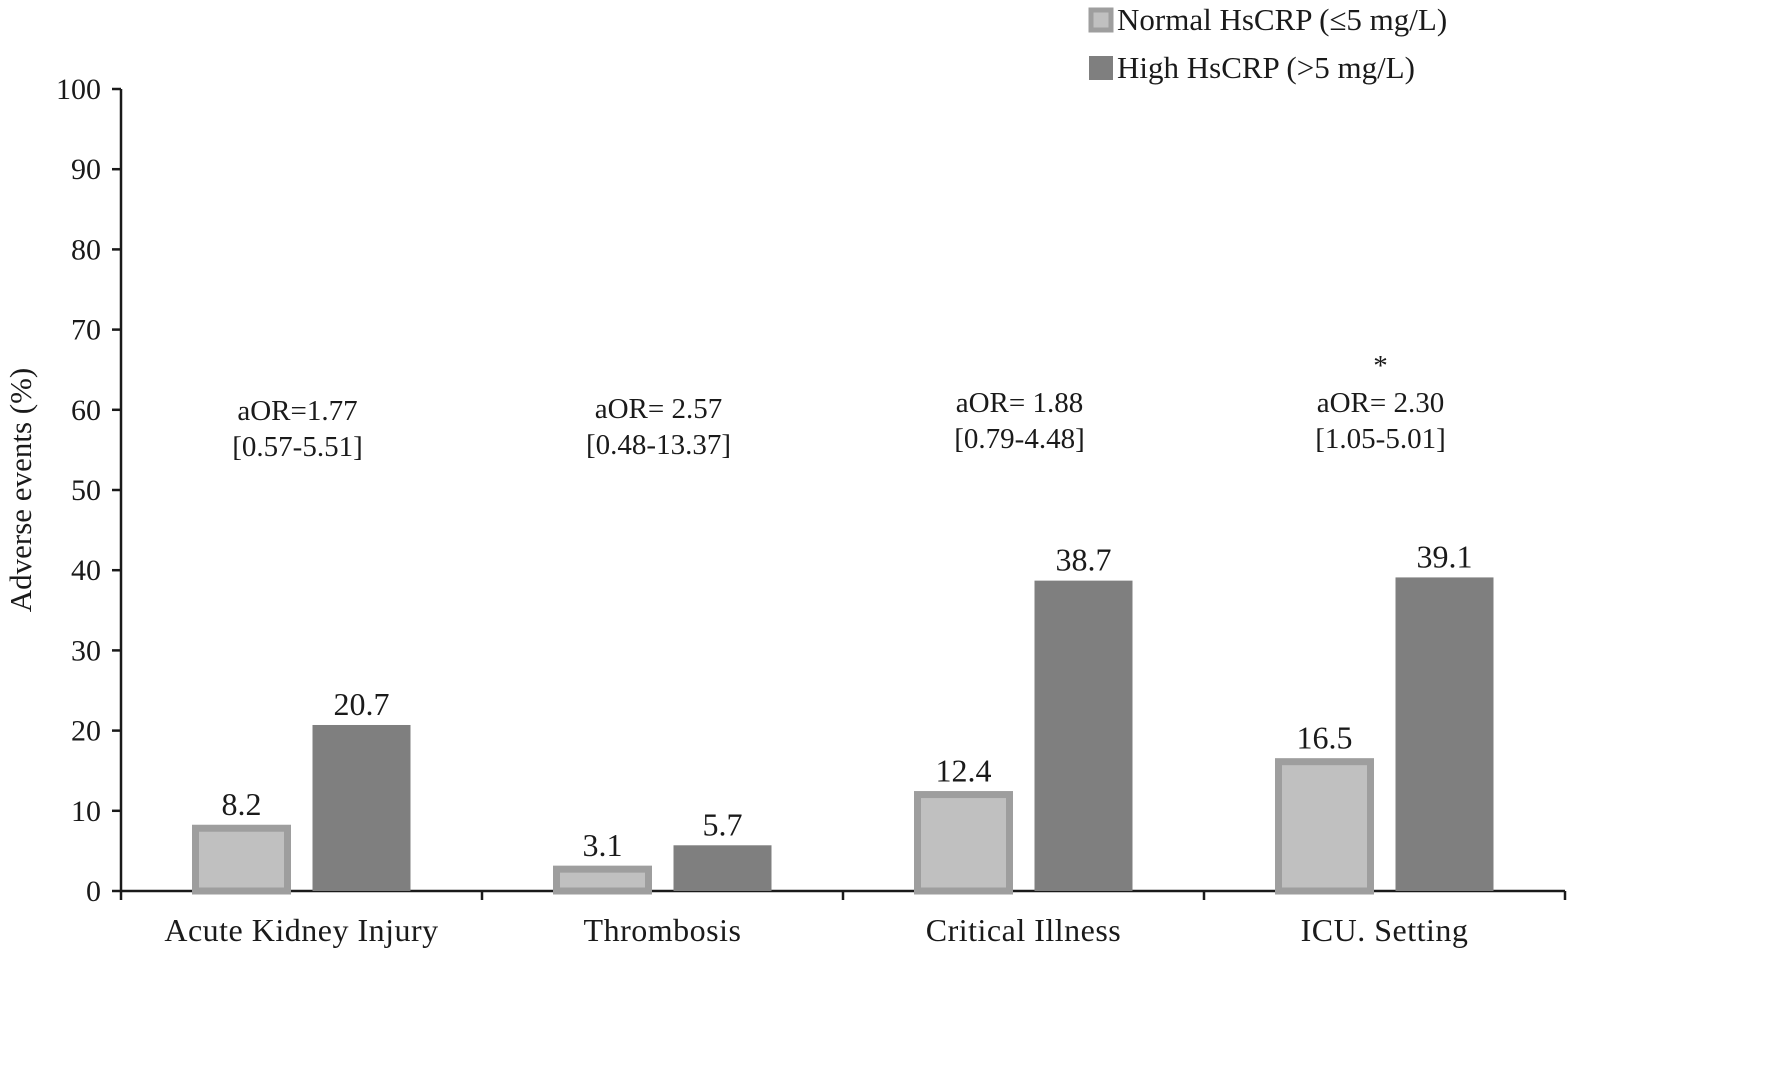  Describe the element at coordinates (78, 89) in the screenshot. I see `y-tick-label: 100` at that location.